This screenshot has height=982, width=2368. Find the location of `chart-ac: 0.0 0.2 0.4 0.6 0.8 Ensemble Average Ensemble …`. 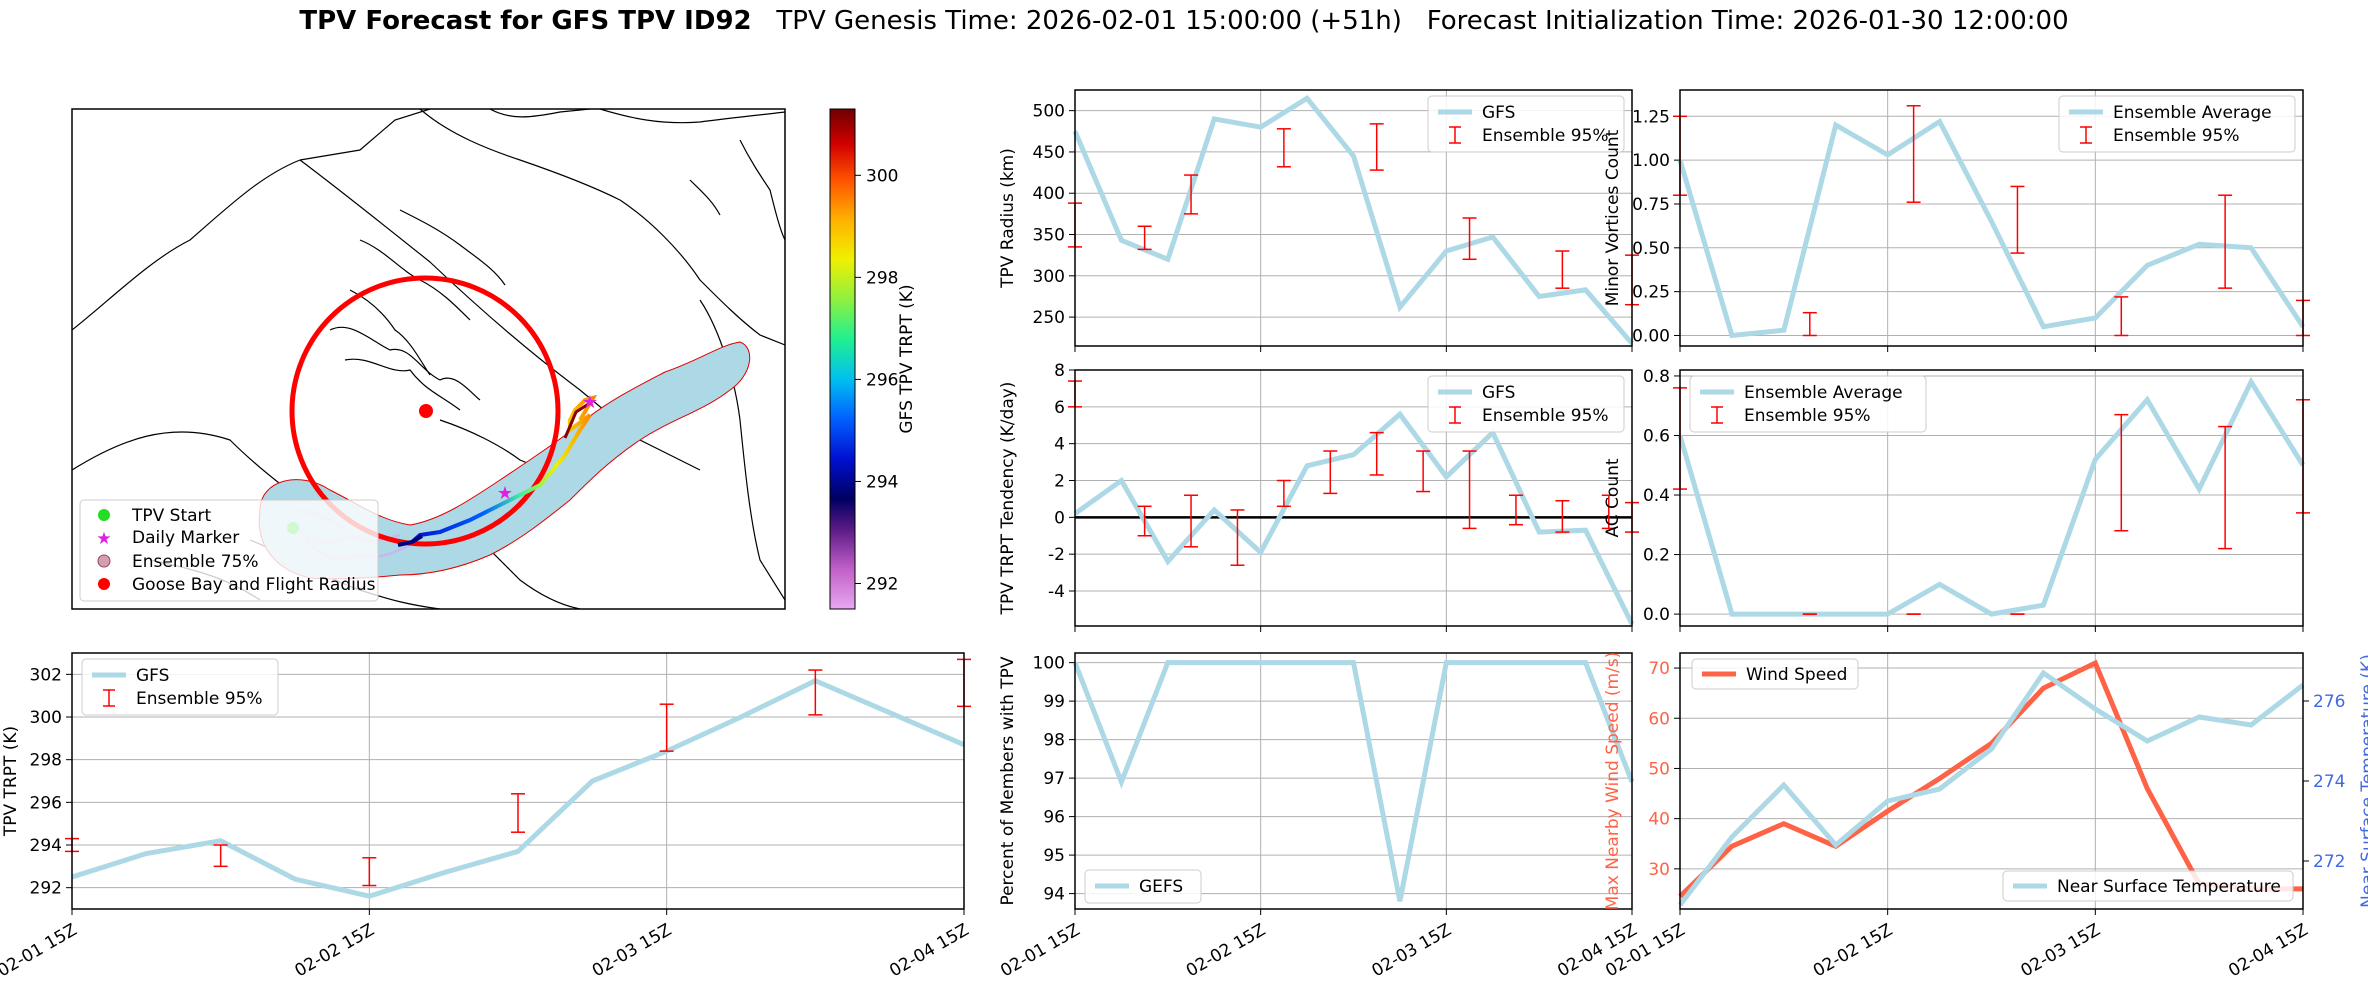

chart-ac: 0.0 0.2 0.4 0.6 0.8 Ensemble Average Ensemble … is located at coordinates (1956, 499).